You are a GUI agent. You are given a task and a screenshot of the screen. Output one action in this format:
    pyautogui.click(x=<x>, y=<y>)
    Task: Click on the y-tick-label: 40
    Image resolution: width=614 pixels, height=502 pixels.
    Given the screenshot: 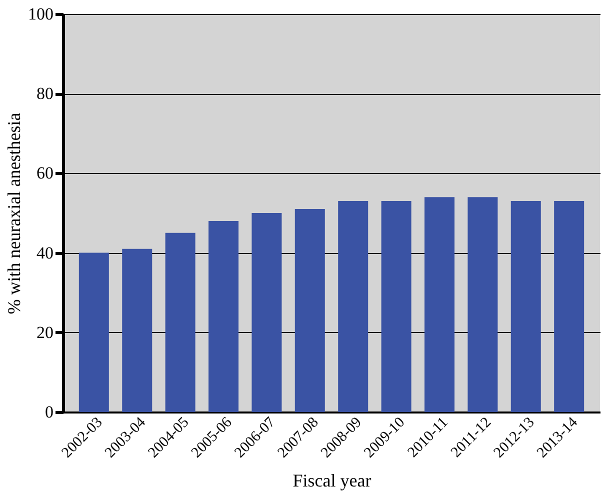 What is the action you would take?
    pyautogui.click(x=45, y=252)
    